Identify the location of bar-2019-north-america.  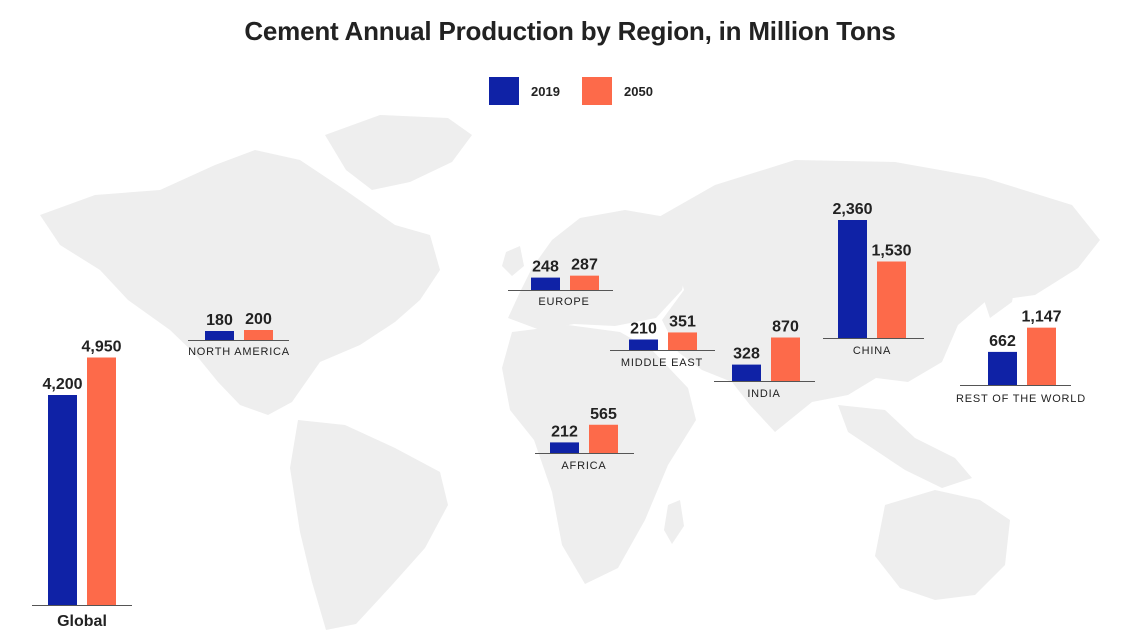
(219, 335).